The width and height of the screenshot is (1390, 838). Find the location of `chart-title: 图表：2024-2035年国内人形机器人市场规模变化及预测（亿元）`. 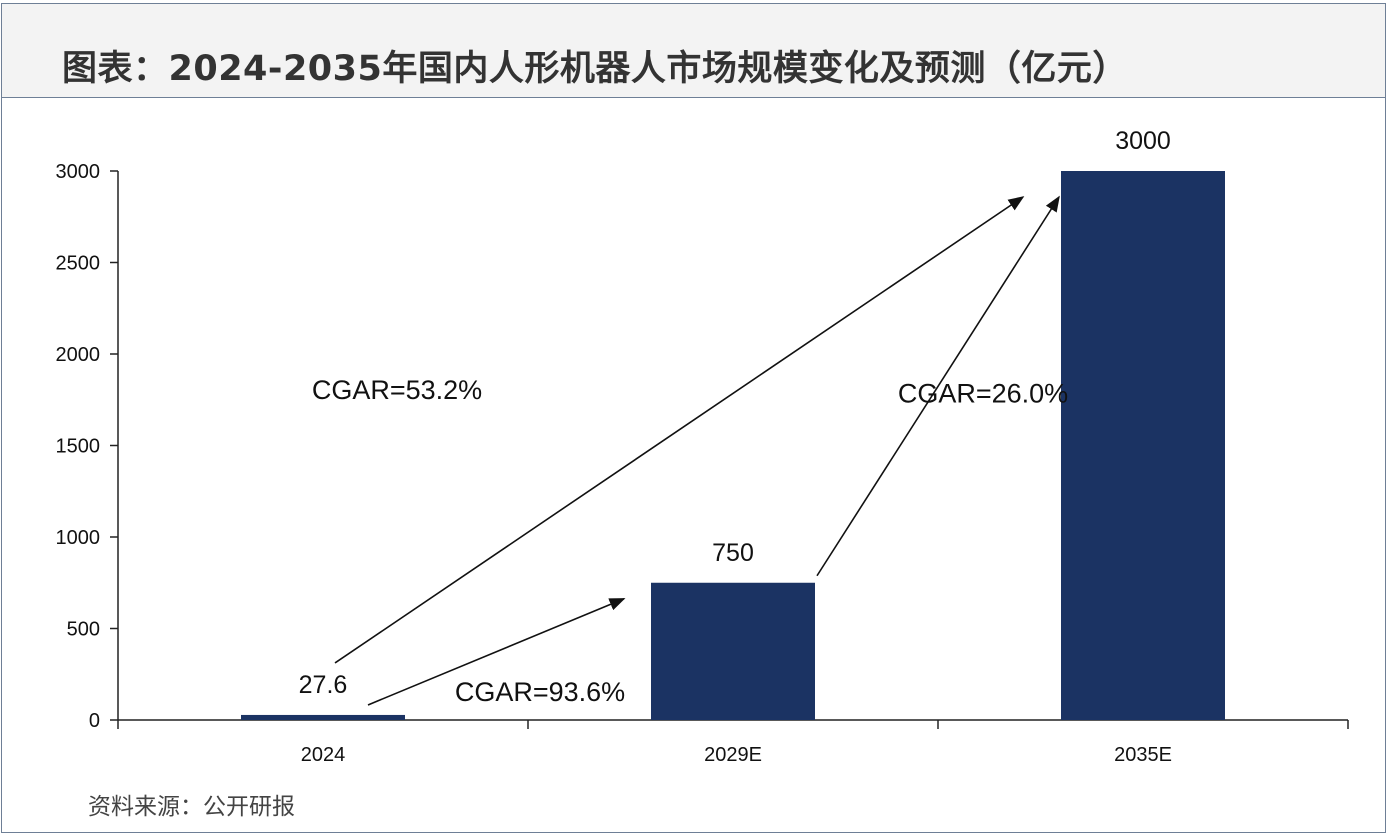

chart-title: 图表：2024-2035年国内人形机器人市场规模变化及预测（亿元） is located at coordinates (595, 69).